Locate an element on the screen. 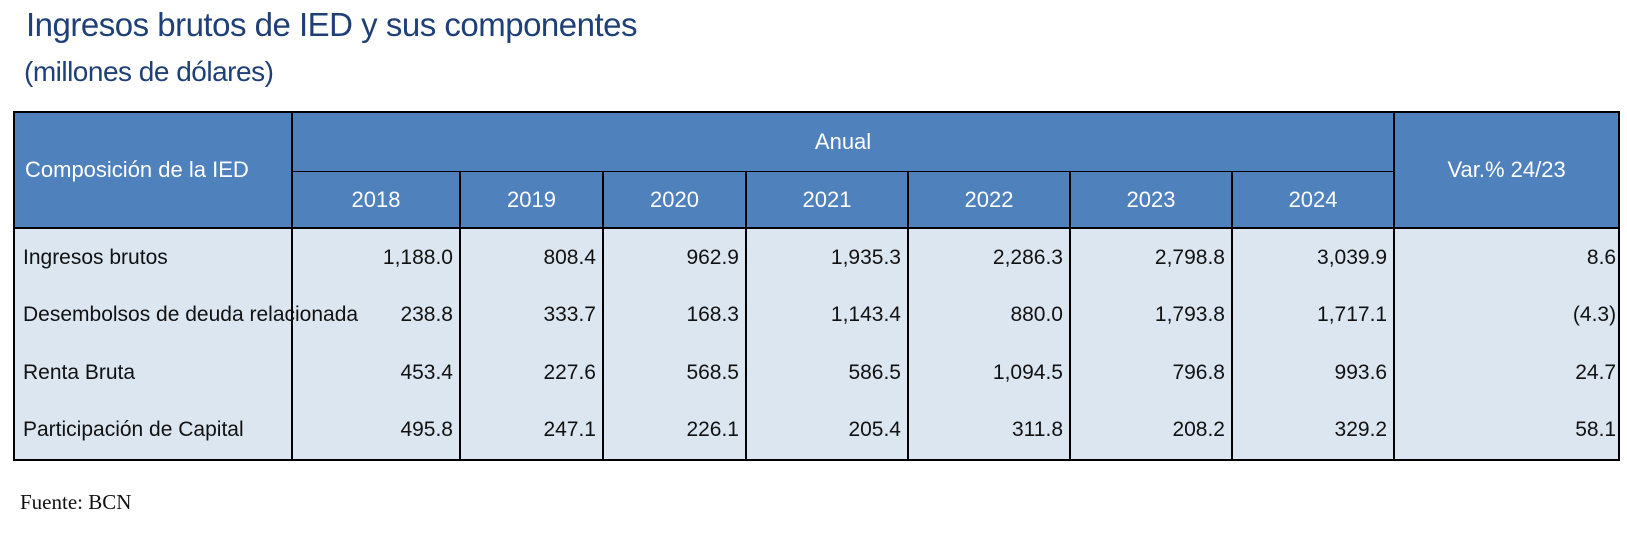 The width and height of the screenshot is (1627, 535). cell-value-2024: 3,039.9 is located at coordinates (1314, 257).